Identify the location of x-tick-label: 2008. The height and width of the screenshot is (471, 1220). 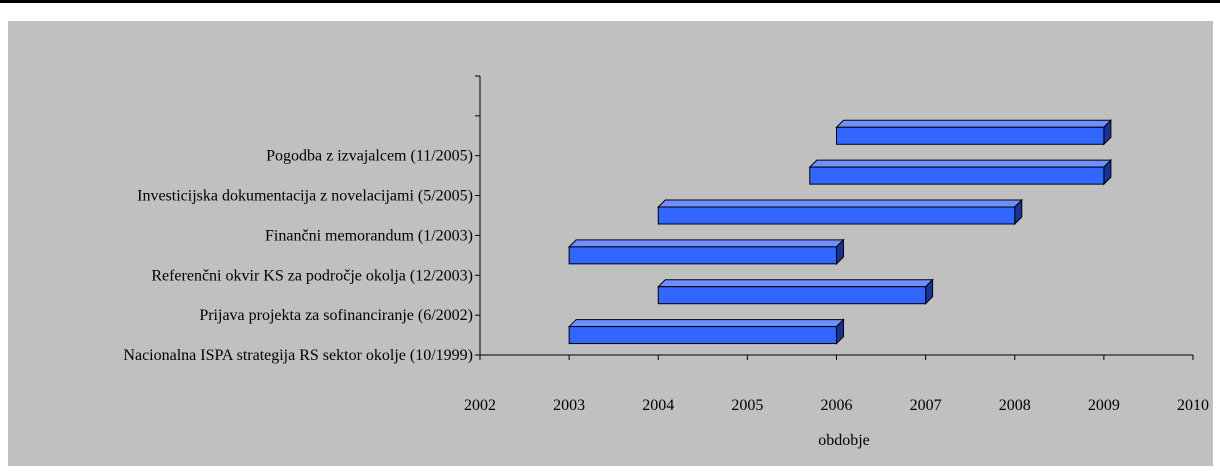
(1015, 405).